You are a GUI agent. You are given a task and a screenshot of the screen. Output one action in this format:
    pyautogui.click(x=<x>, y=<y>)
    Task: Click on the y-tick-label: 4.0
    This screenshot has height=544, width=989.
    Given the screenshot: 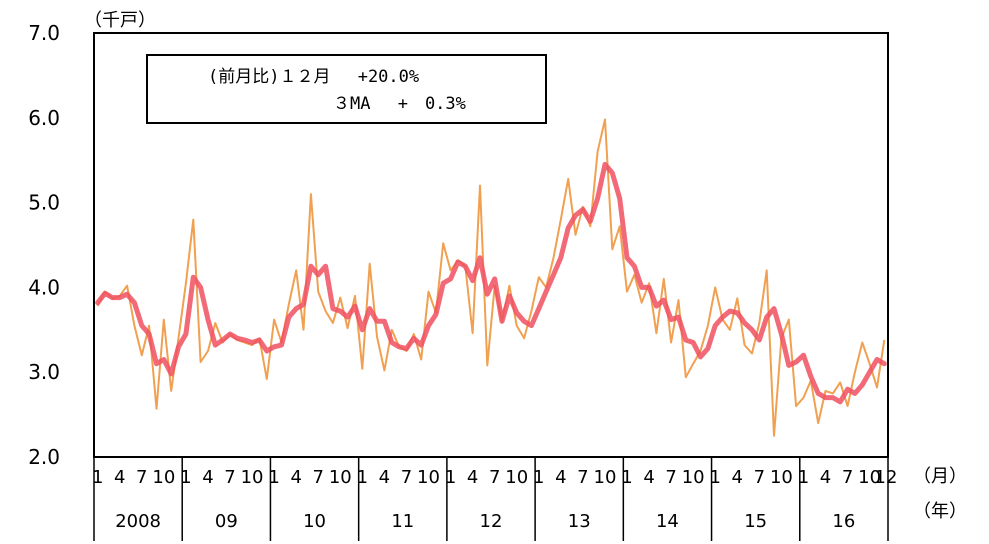 What is the action you would take?
    pyautogui.click(x=44, y=287)
    